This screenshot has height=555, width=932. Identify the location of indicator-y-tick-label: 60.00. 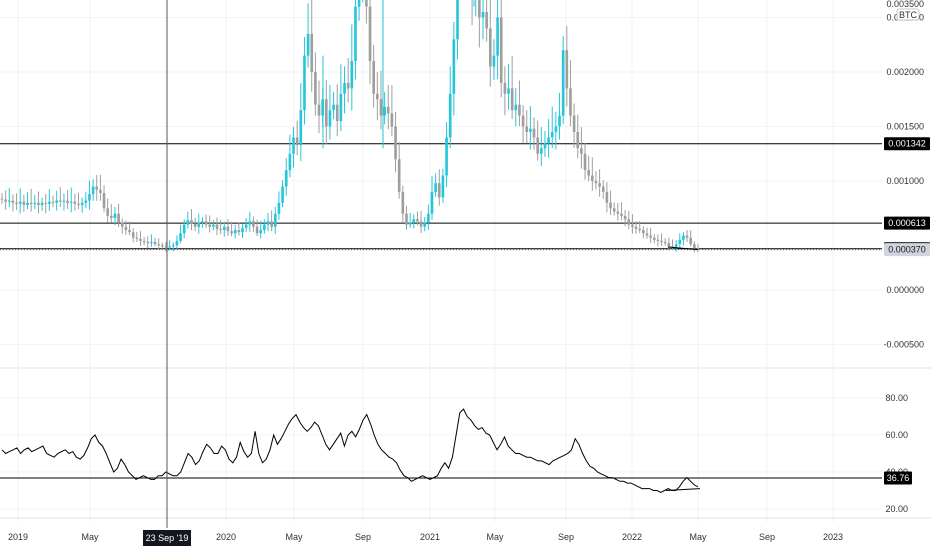
(896, 435).